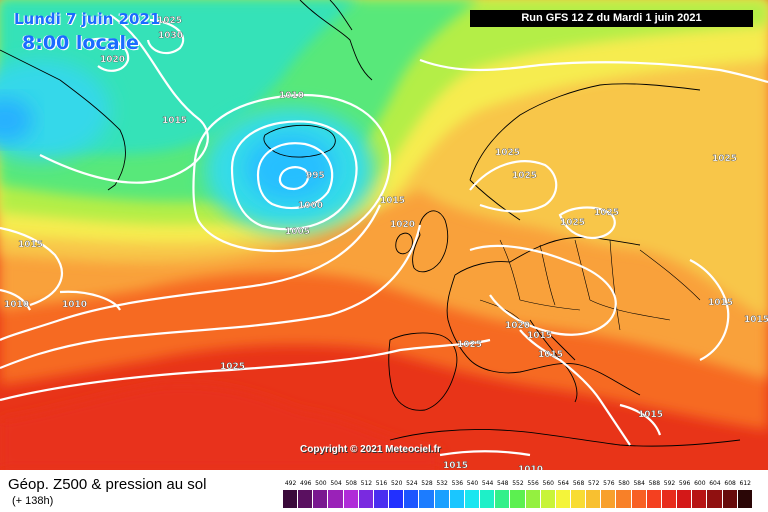 This screenshot has width=768, height=512. Describe the element at coordinates (299, 141) in the screenshot. I see `iceland-coast` at that location.